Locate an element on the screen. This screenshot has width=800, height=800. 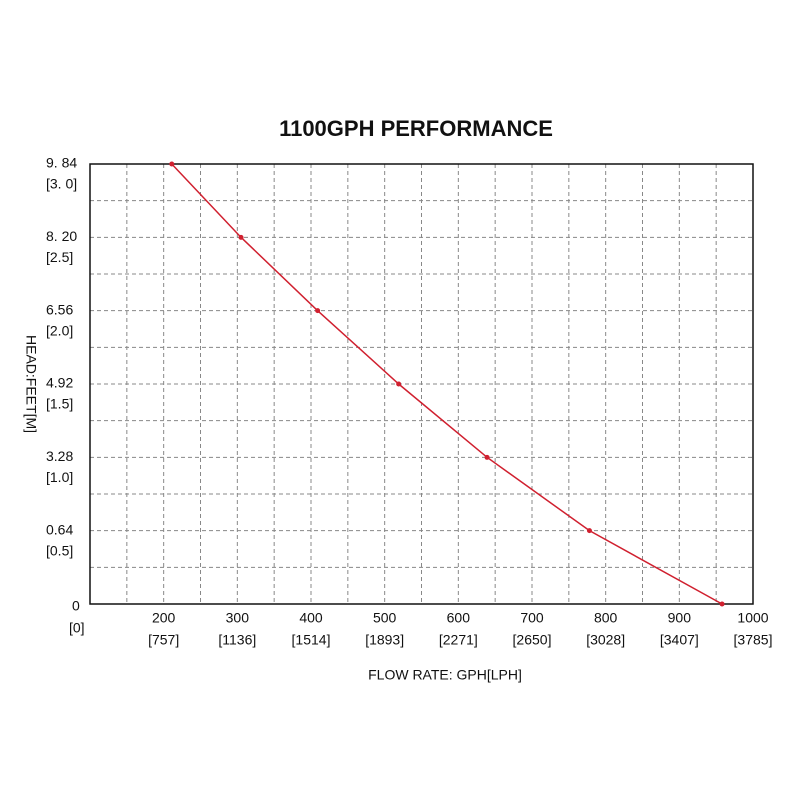
y-tick-label: [2.5] is located at coordinates (59, 257).